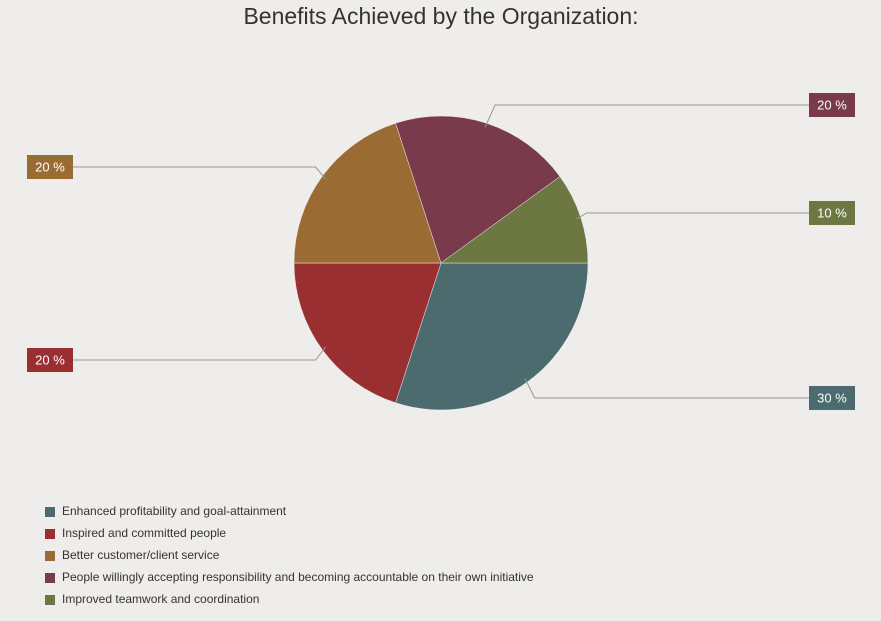 The image size is (881, 621). Describe the element at coordinates (160, 599) in the screenshot. I see `legend-label: Improved teamwork and coordination` at that location.